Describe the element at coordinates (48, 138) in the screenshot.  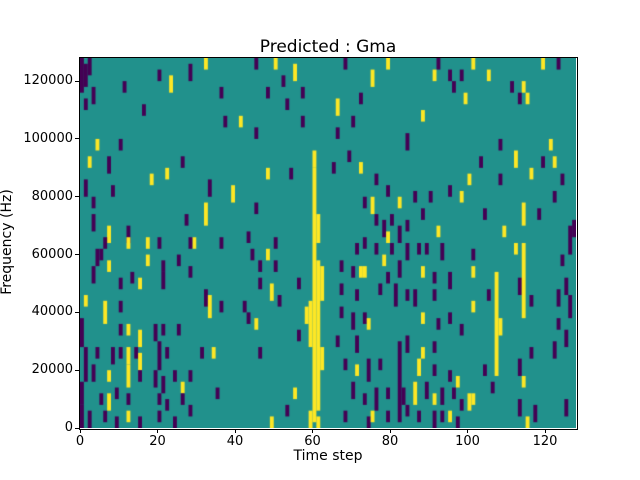
I see `y-tick-label: 100000` at that location.